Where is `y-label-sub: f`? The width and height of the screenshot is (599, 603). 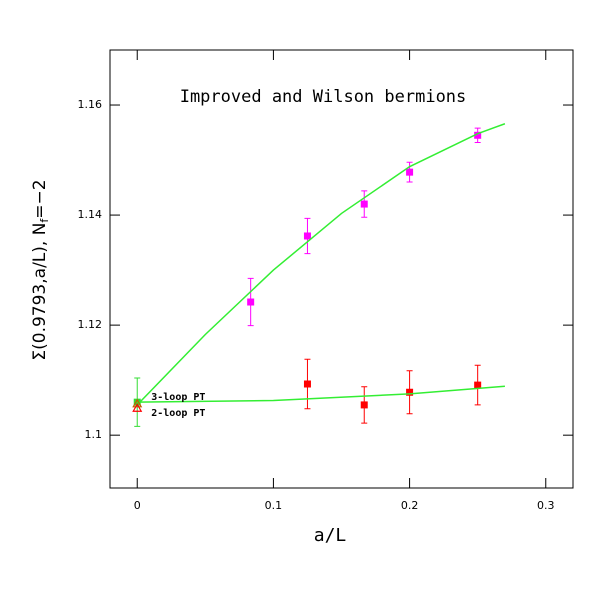
y-label-sub: f is located at coordinates (44, 220).